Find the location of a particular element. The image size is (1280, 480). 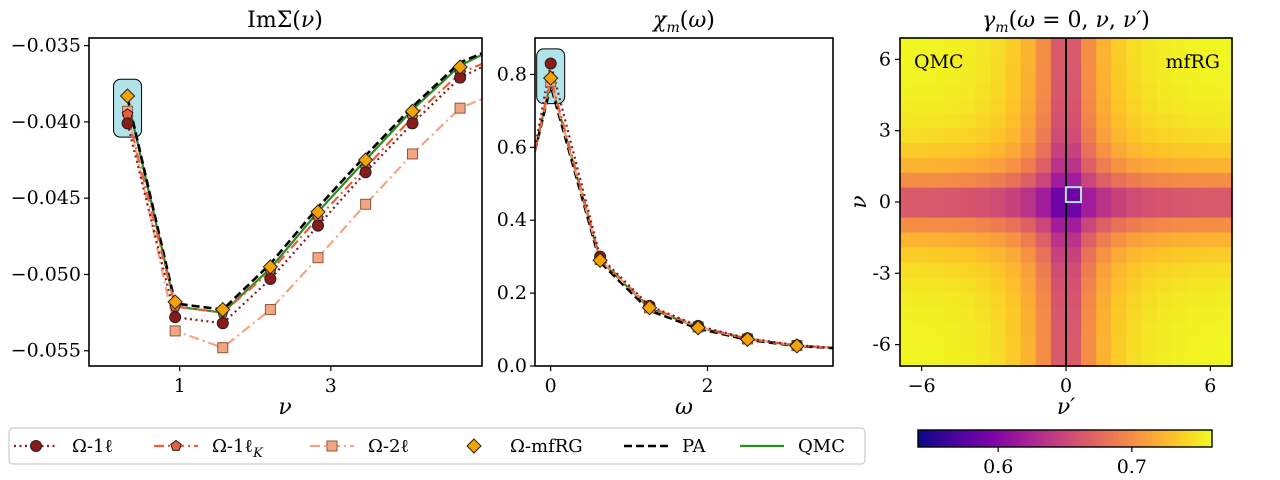

panel3-title: γm(ω = 0, ν, ν′) is located at coordinates (1066, 22).